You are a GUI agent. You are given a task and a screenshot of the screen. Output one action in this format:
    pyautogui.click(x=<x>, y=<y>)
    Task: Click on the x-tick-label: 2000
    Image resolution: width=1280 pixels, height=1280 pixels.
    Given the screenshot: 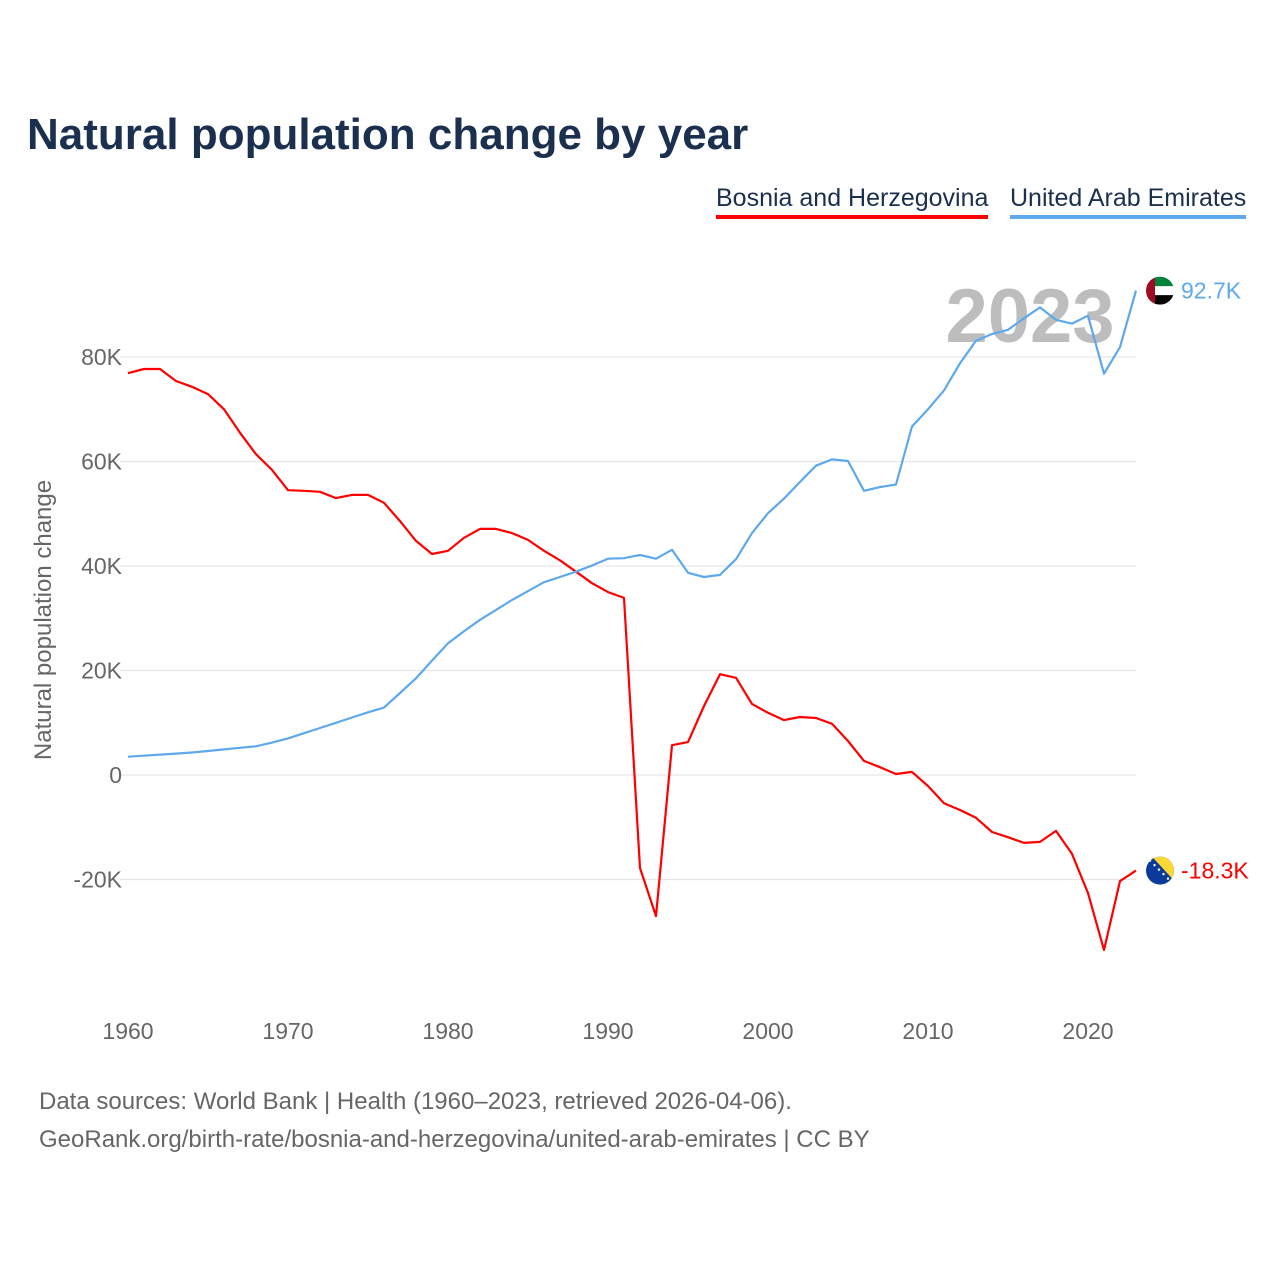 What is the action you would take?
    pyautogui.click(x=767, y=1031)
    